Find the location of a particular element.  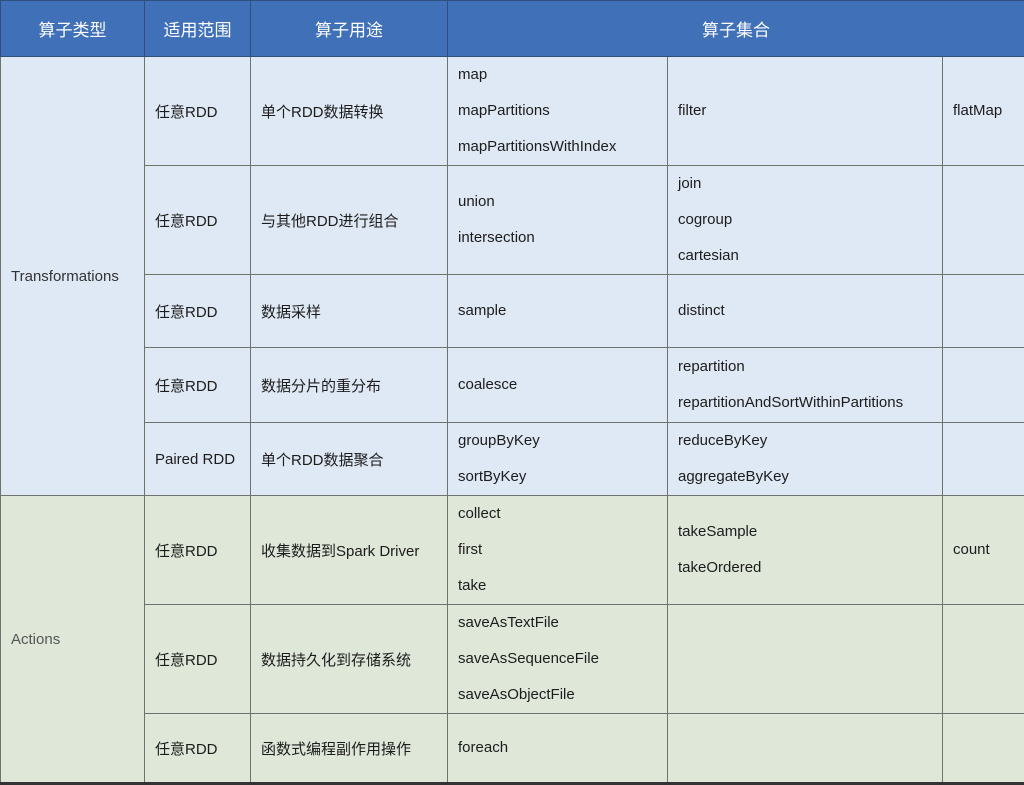

header-row: 算子类型 适用范围 算子用途 算子集合 is located at coordinates (512, 29).